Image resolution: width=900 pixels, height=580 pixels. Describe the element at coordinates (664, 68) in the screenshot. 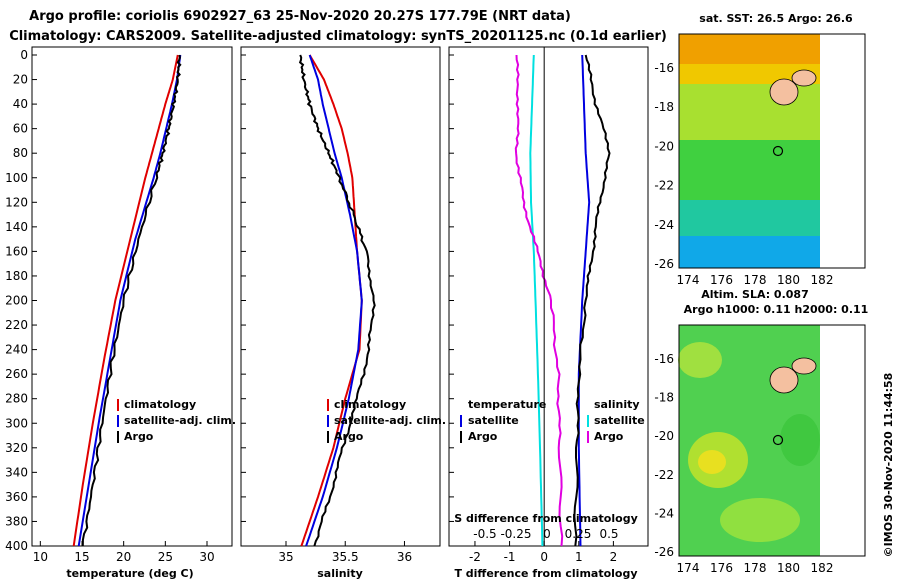

I see `map-lat-label: -16` at that location.